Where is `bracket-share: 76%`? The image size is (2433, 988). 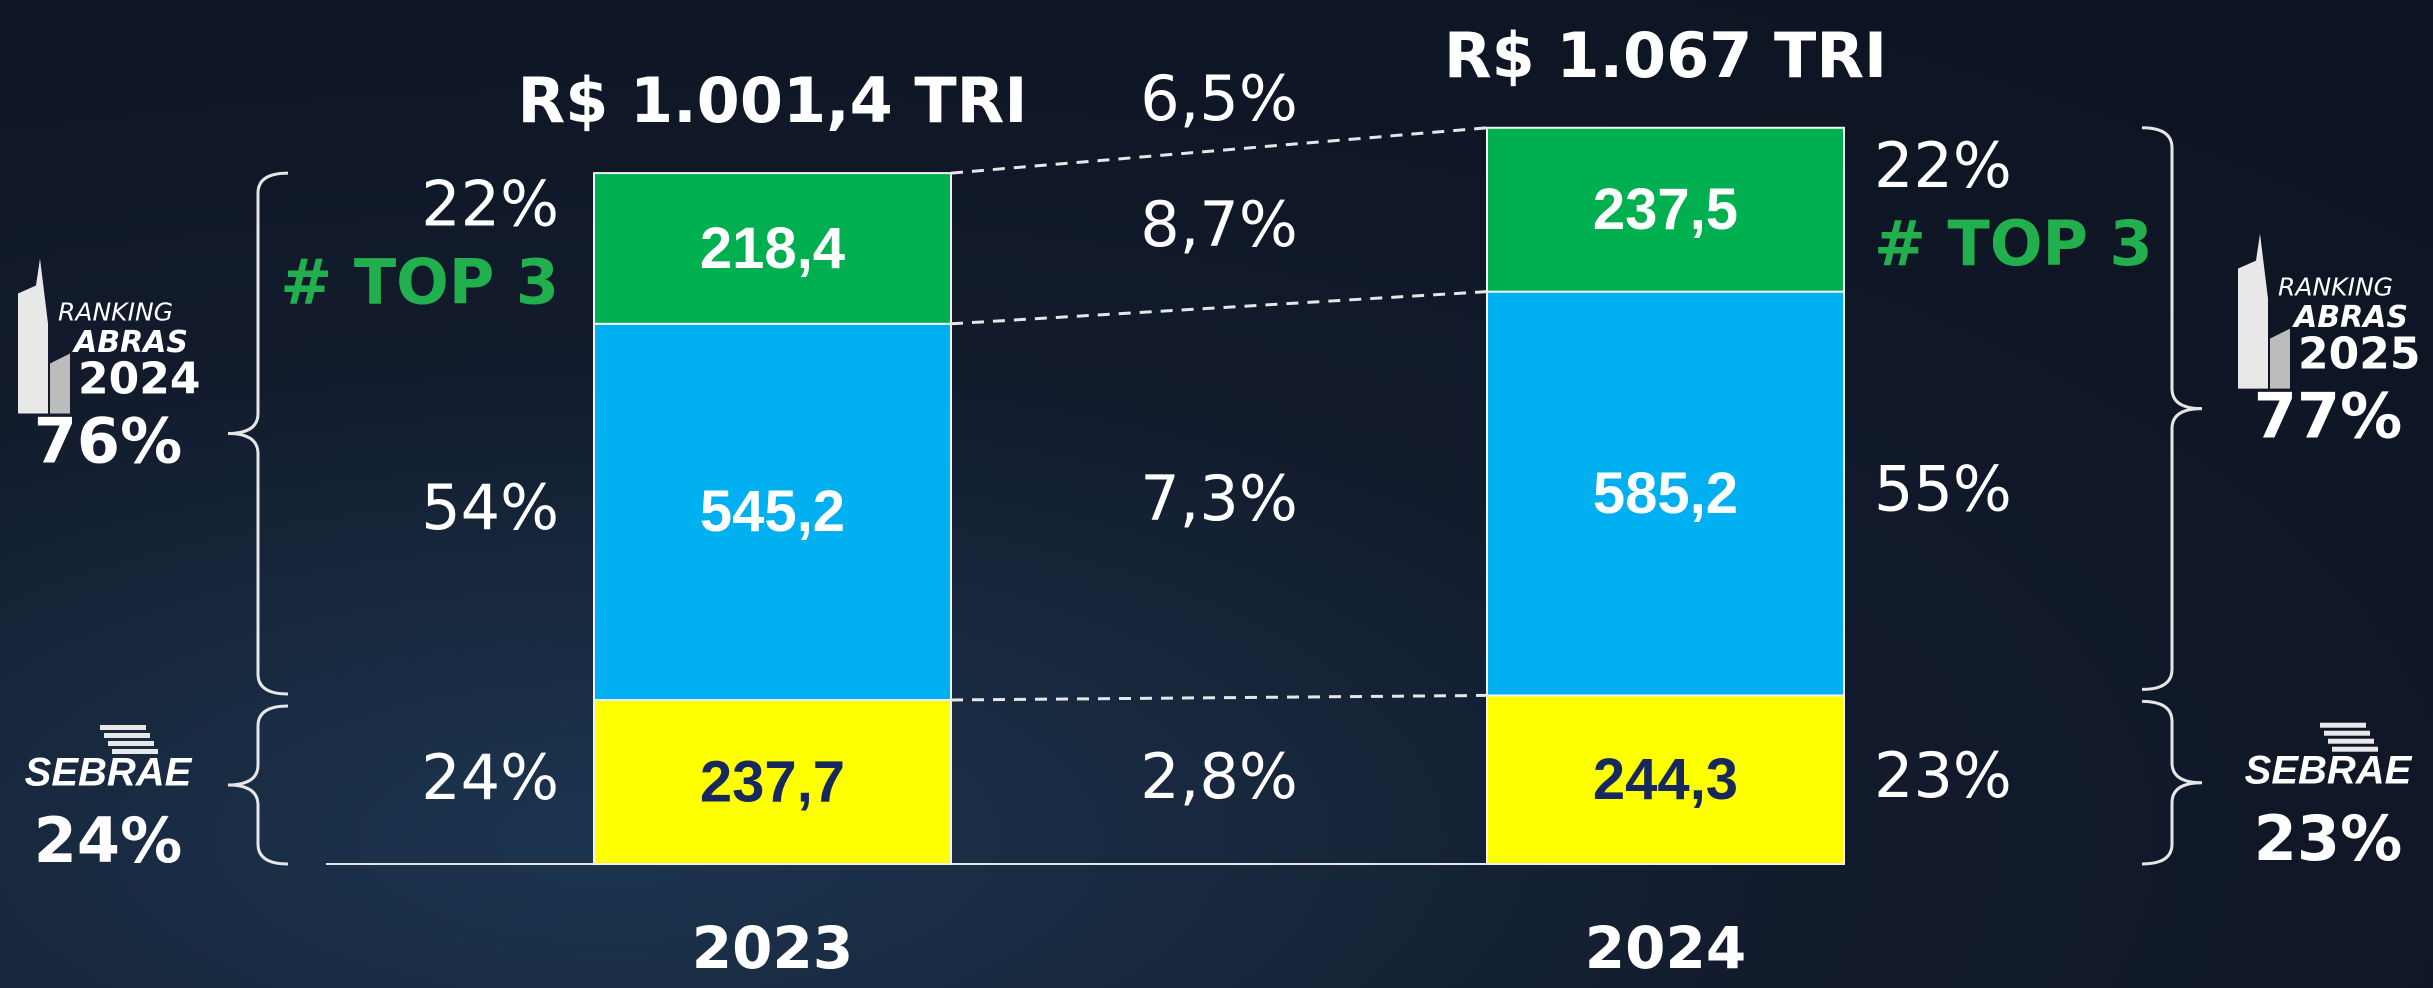
bracket-share: 76% is located at coordinates (108, 441).